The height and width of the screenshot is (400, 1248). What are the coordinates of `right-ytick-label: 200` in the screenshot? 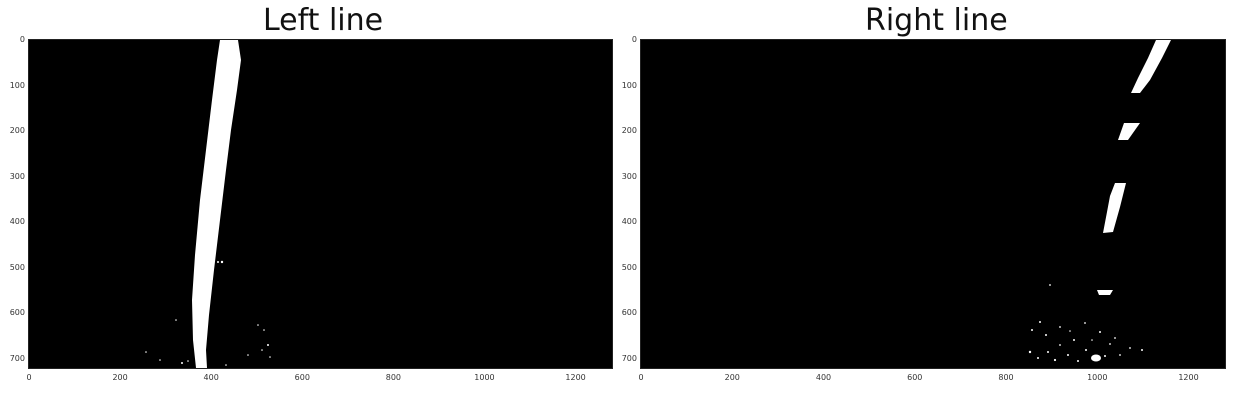 It's located at (629, 131).